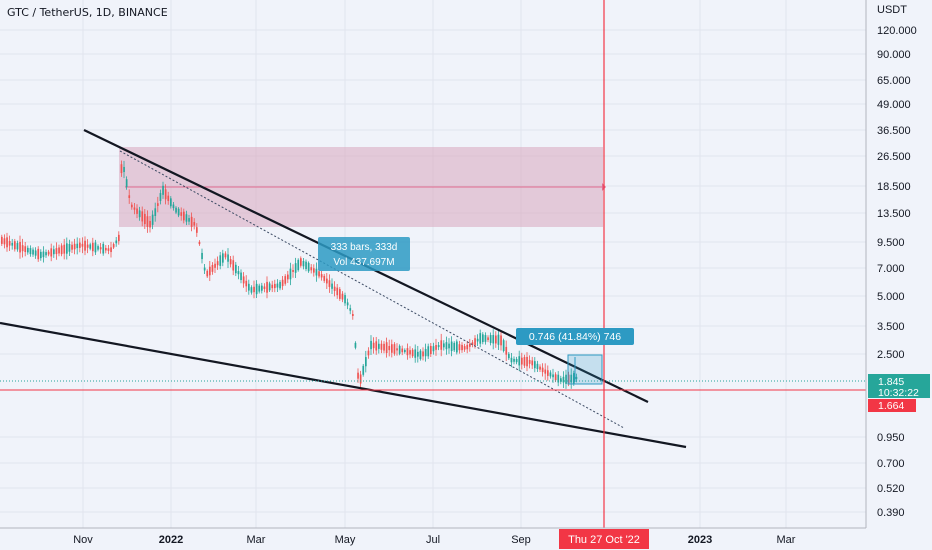  I want to click on y-tick-label: 49.000, so click(894, 105).